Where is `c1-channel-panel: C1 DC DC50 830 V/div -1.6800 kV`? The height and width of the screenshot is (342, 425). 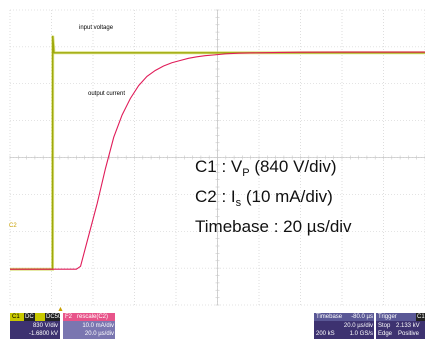
c1-channel-panel: C1 DC DC50 830 V/div -1.6800 kV is located at coordinates (35, 326).